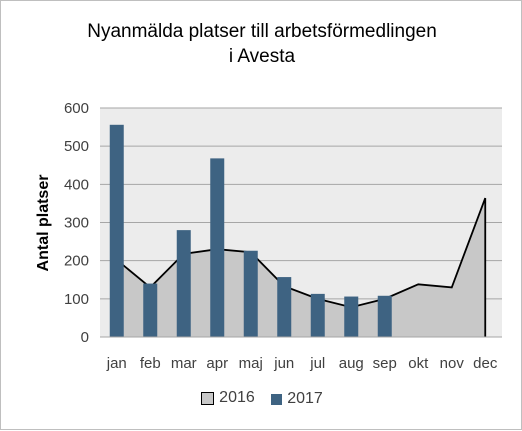  What do you see at coordinates (85, 337) in the screenshot?
I see `y-tick-label-0: 0` at bounding box center [85, 337].